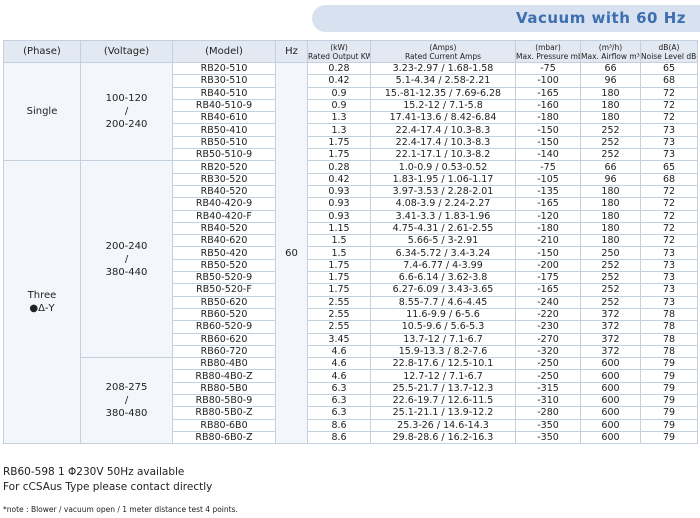 The height and width of the screenshot is (518, 700). I want to click on phase: Single, so click(42, 111).